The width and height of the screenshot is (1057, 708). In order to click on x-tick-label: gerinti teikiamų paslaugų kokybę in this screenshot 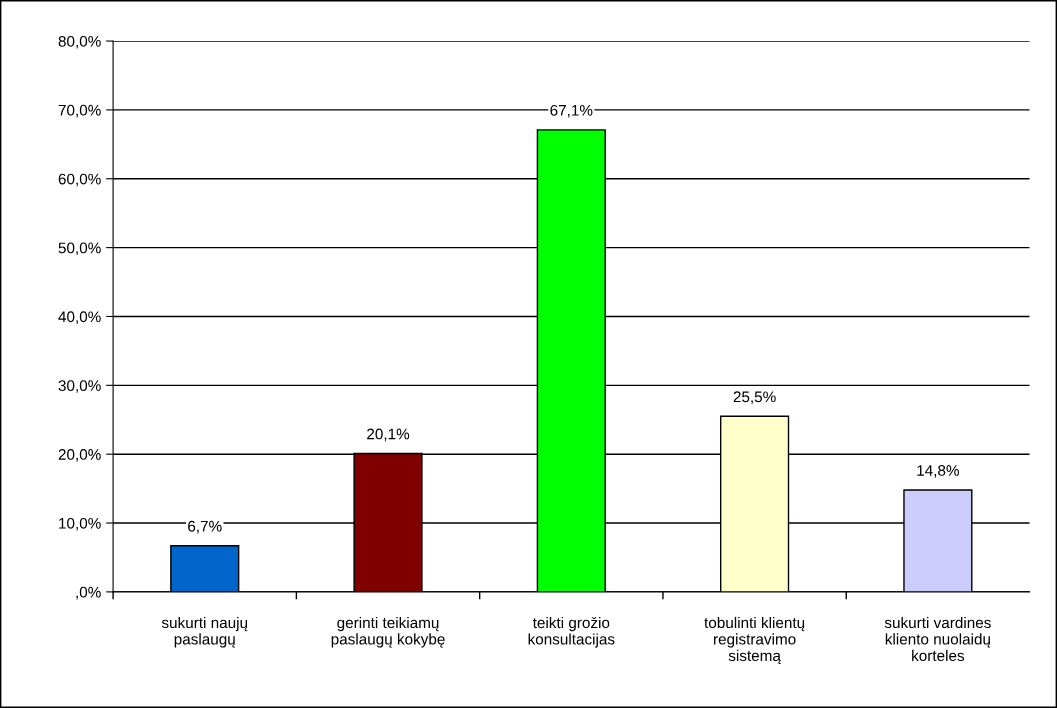, I will do `click(388, 632)`.